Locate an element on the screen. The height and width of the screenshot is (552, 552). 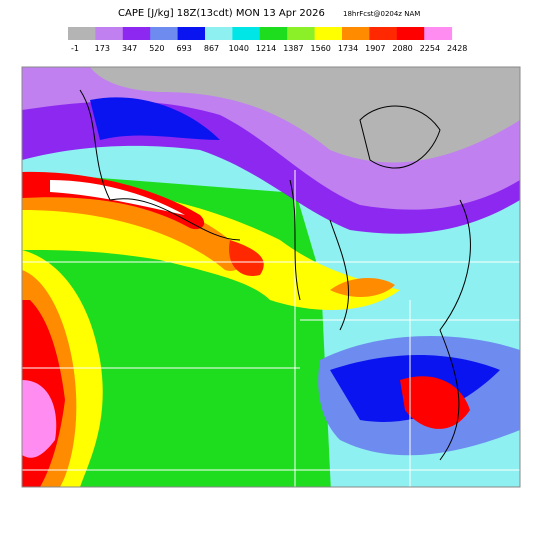
colorbar-label: 347 is located at coordinates (129, 48).